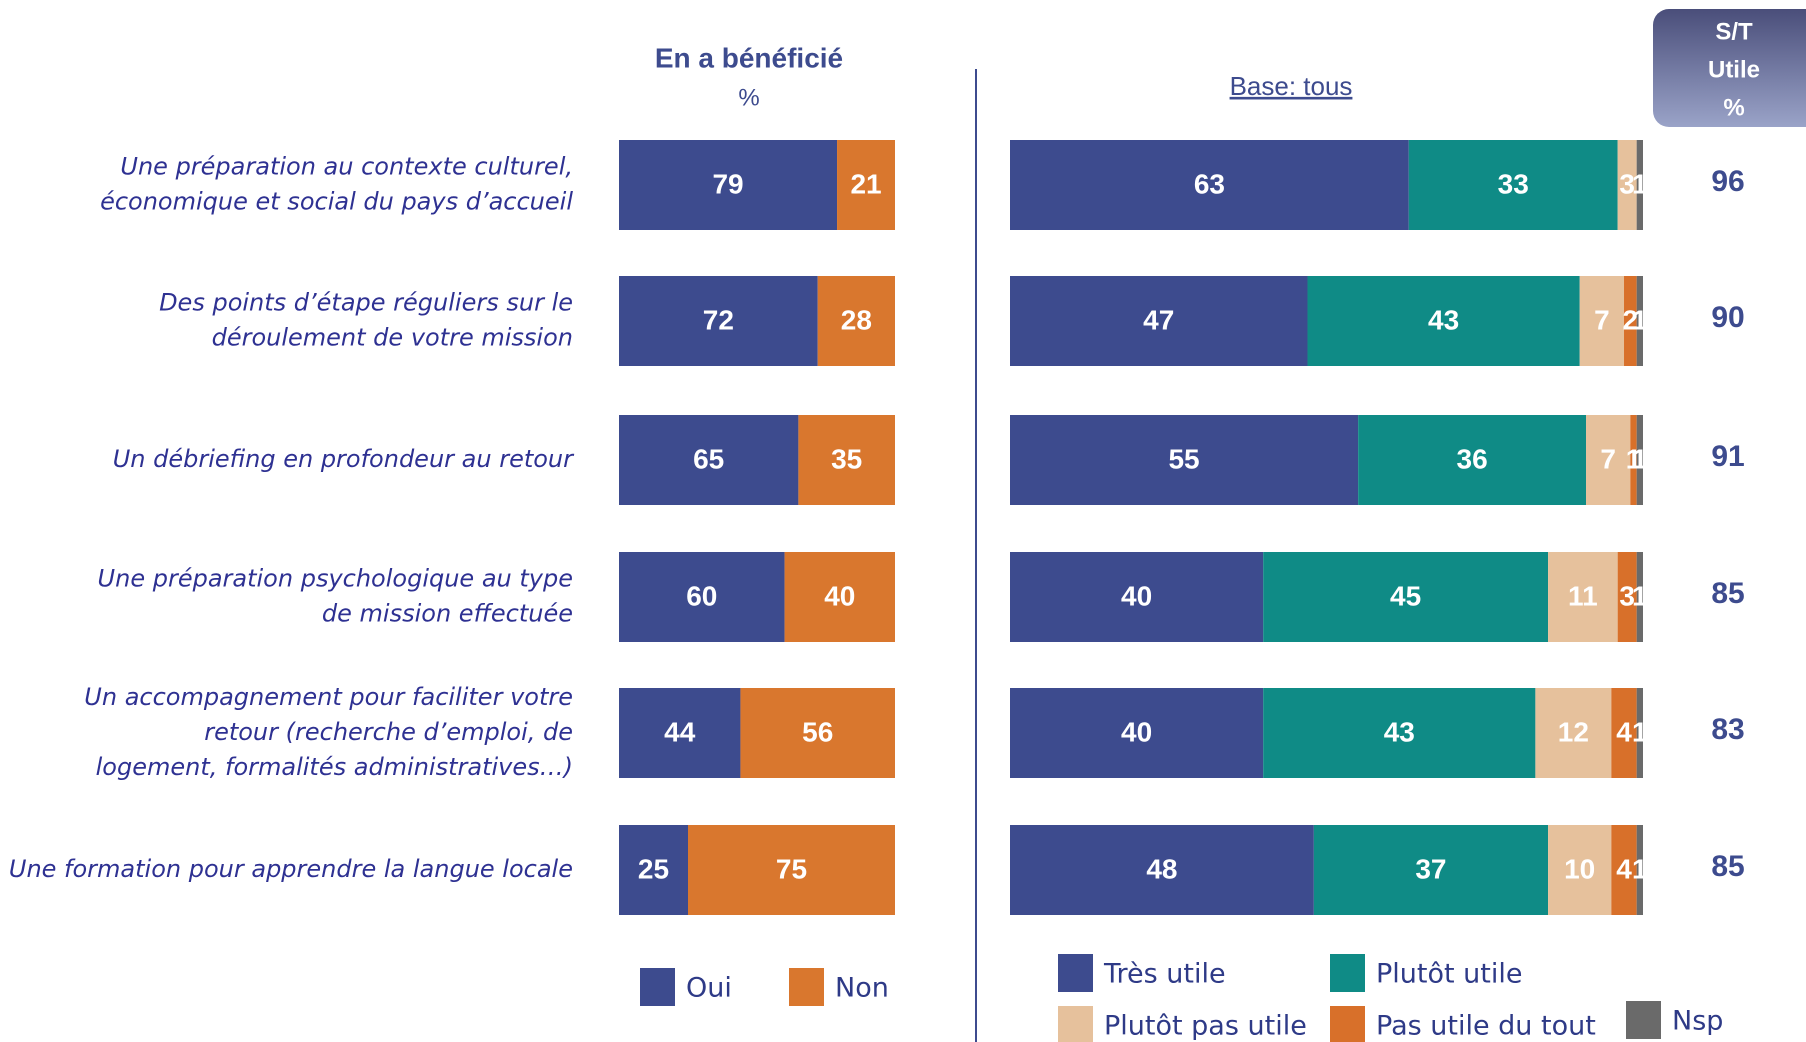  I want to click on total-header: %, so click(1733, 107).